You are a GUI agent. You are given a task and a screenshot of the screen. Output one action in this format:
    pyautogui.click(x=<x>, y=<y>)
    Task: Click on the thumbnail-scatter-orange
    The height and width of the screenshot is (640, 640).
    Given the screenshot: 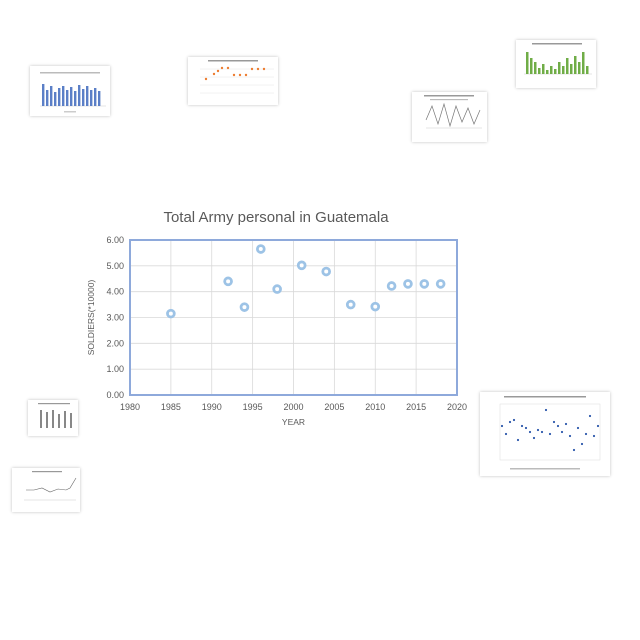 What is the action you would take?
    pyautogui.click(x=233, y=81)
    